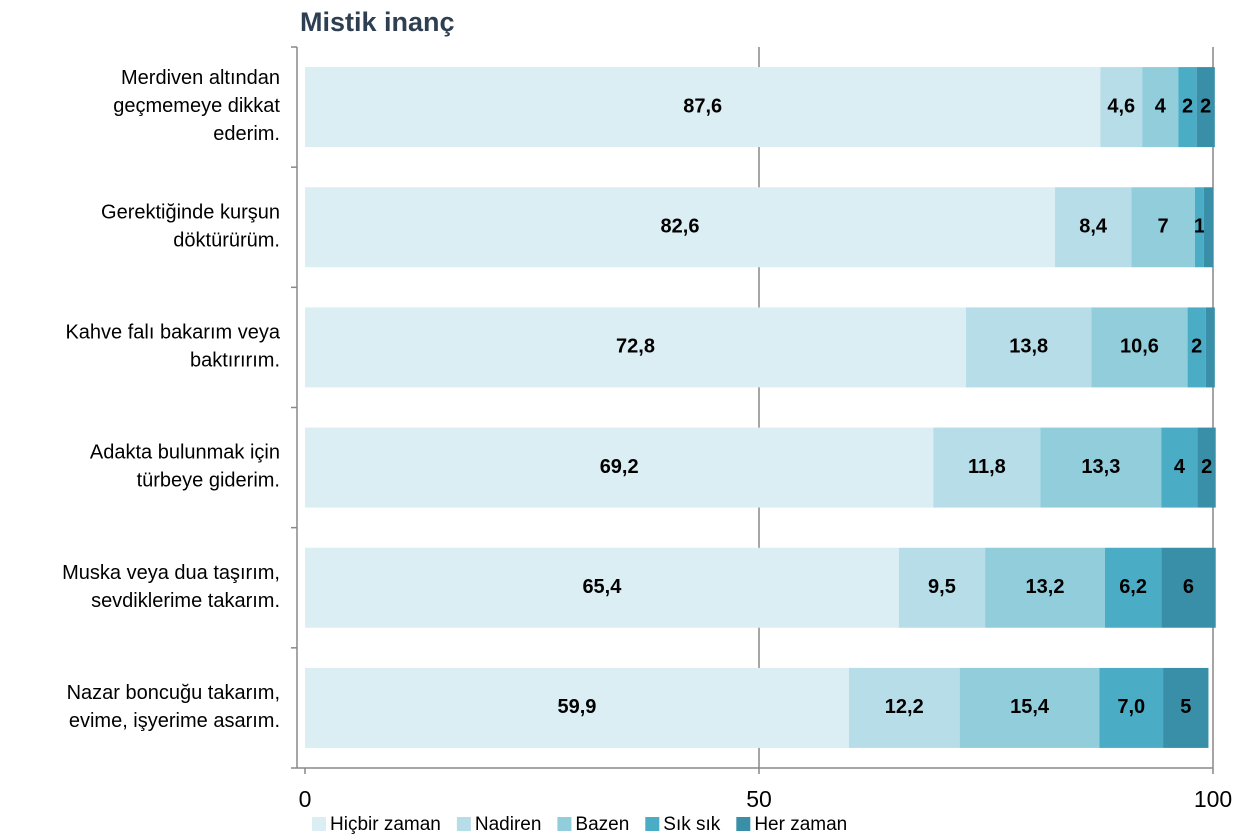 This screenshot has height=840, width=1254. Describe the element at coordinates (692, 824) in the screenshot. I see `legend-label: Sık sık` at that location.